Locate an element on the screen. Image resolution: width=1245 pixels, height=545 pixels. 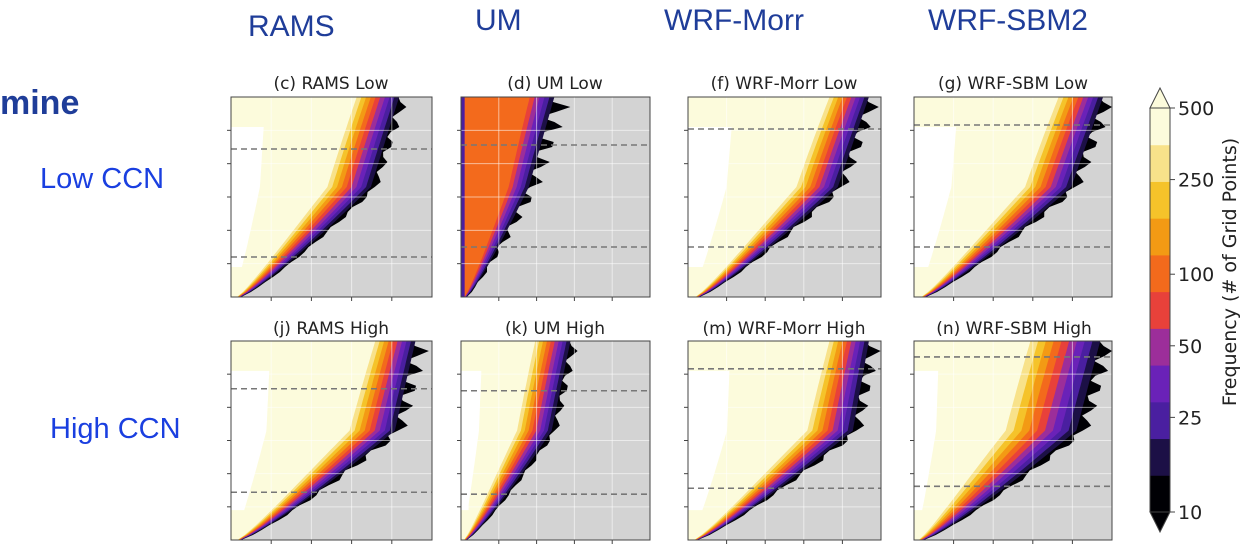
panel-um-high is located at coordinates (554, 442).